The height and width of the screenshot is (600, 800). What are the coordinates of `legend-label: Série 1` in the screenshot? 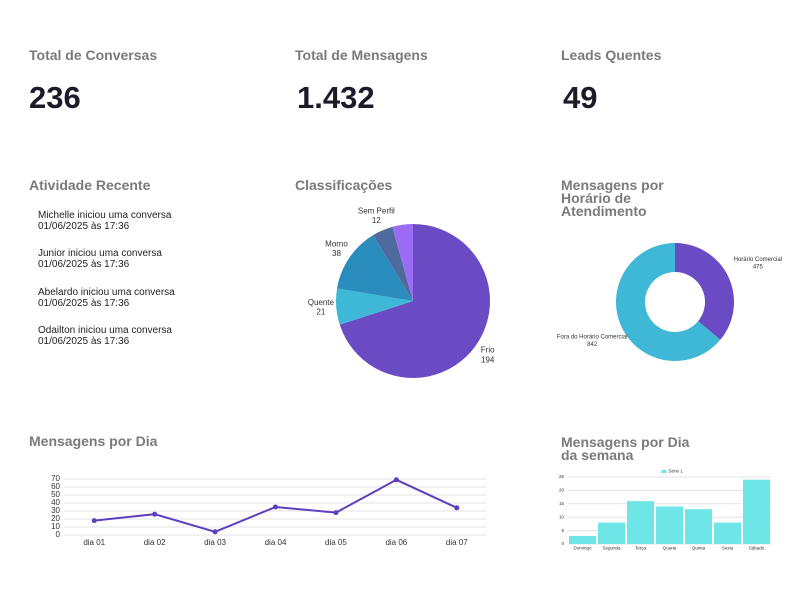 It's located at (676, 471).